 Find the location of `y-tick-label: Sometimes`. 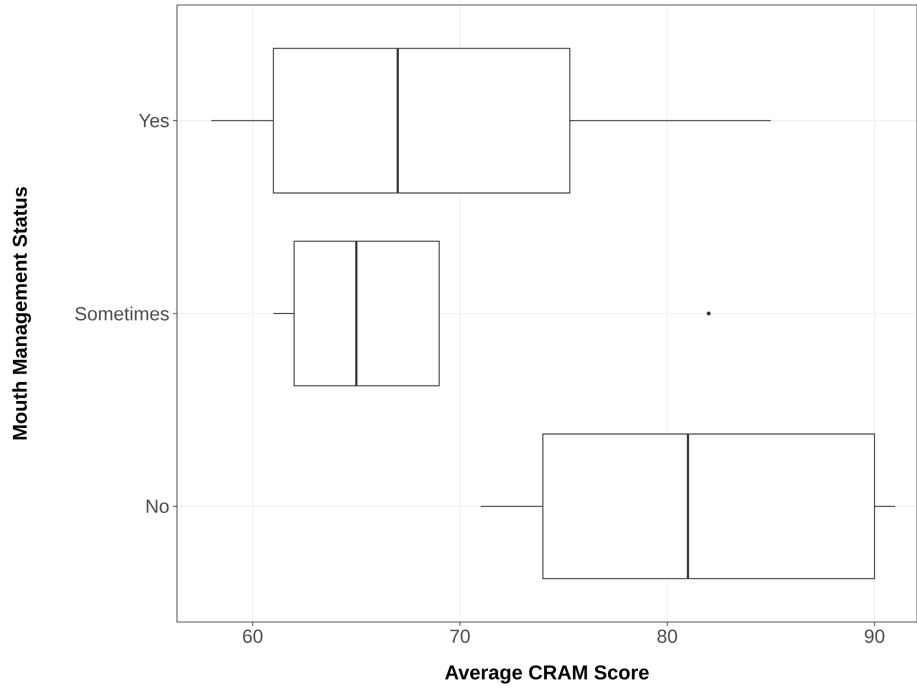

y-tick-label: Sometimes is located at coordinates (122, 313).